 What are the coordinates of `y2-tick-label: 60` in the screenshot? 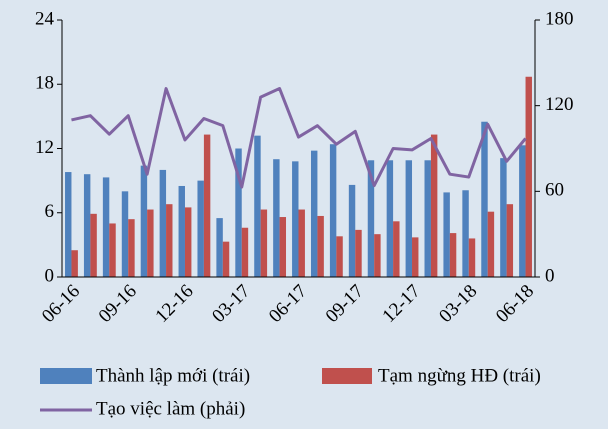 It's located at (554, 190).